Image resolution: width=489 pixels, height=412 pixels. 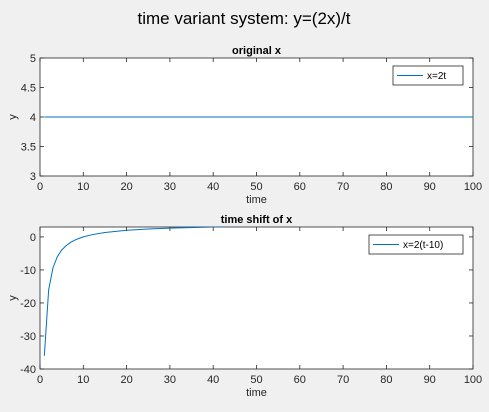 I want to click on y-tick-label: 4.5, so click(x=28, y=89).